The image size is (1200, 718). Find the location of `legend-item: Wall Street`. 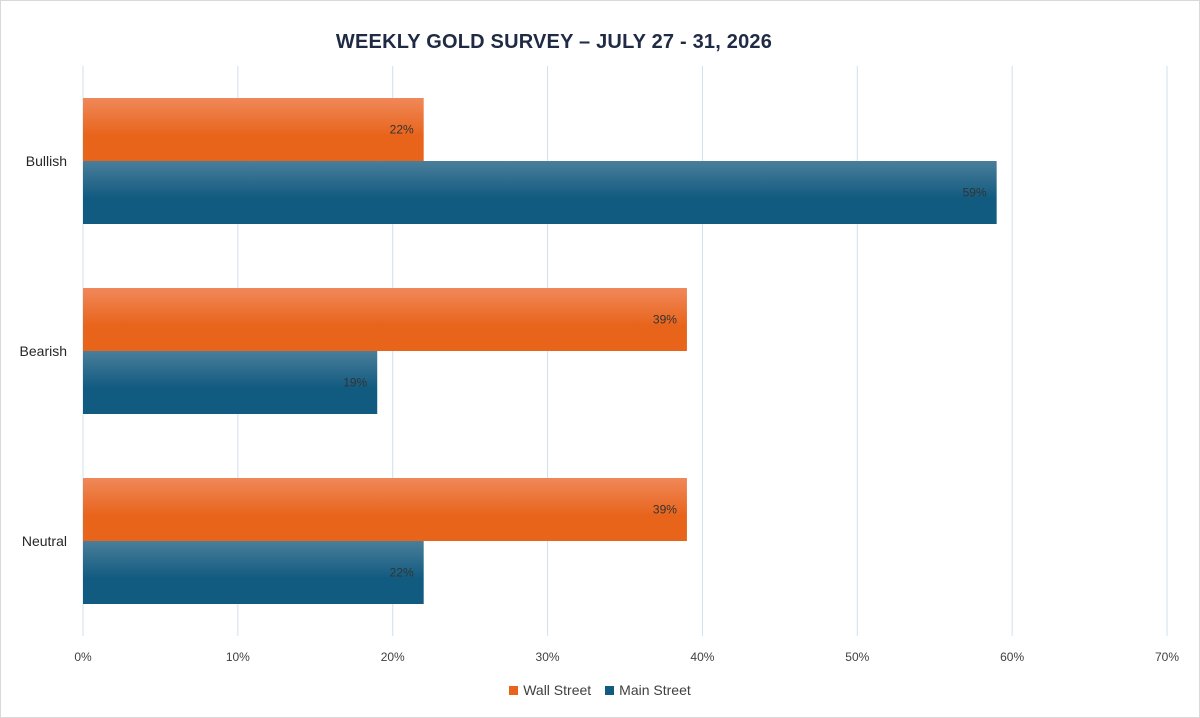

legend-item: Wall Street is located at coordinates (550, 690).